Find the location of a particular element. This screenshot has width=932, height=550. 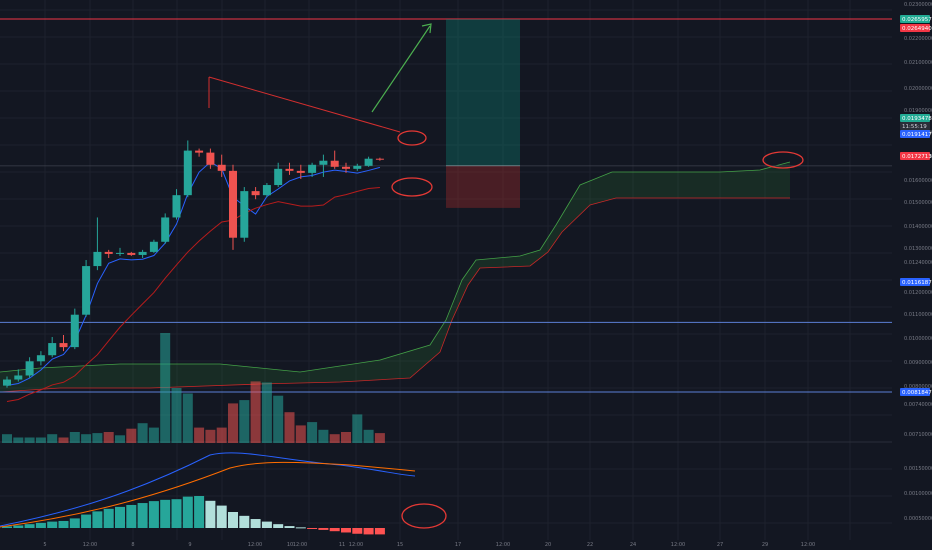

price-tick-label: 0.01400000 is located at coordinates (918, 227).